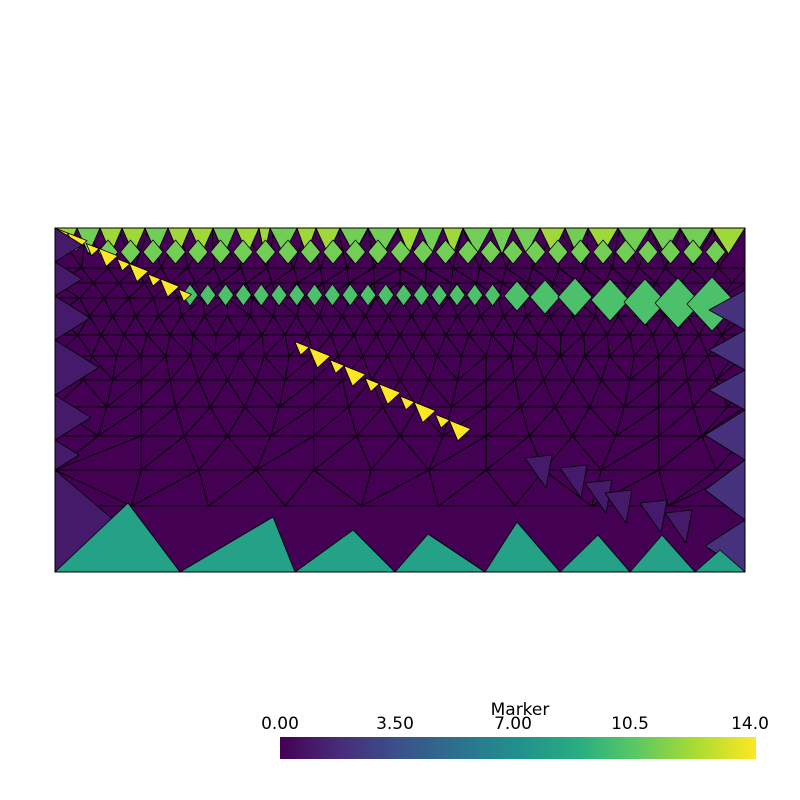  I want to click on colorbar-tick-label: 7.00, so click(513, 724).